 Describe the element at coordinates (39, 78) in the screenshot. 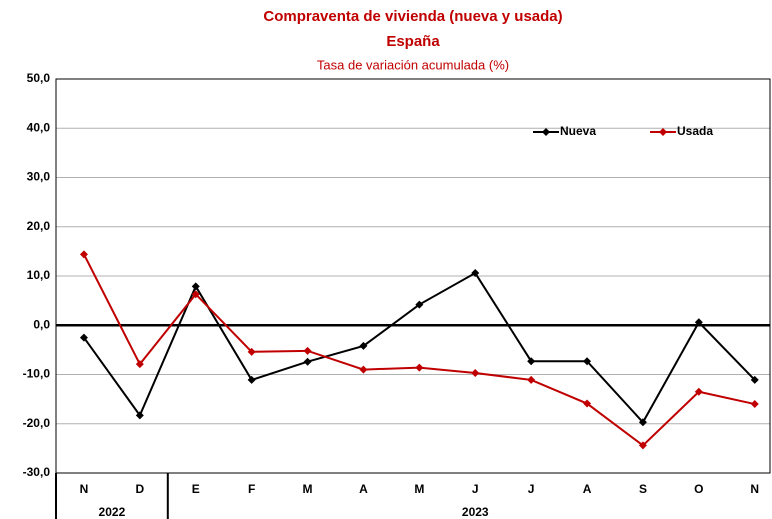

I see `y-tick-label: 50,0` at that location.